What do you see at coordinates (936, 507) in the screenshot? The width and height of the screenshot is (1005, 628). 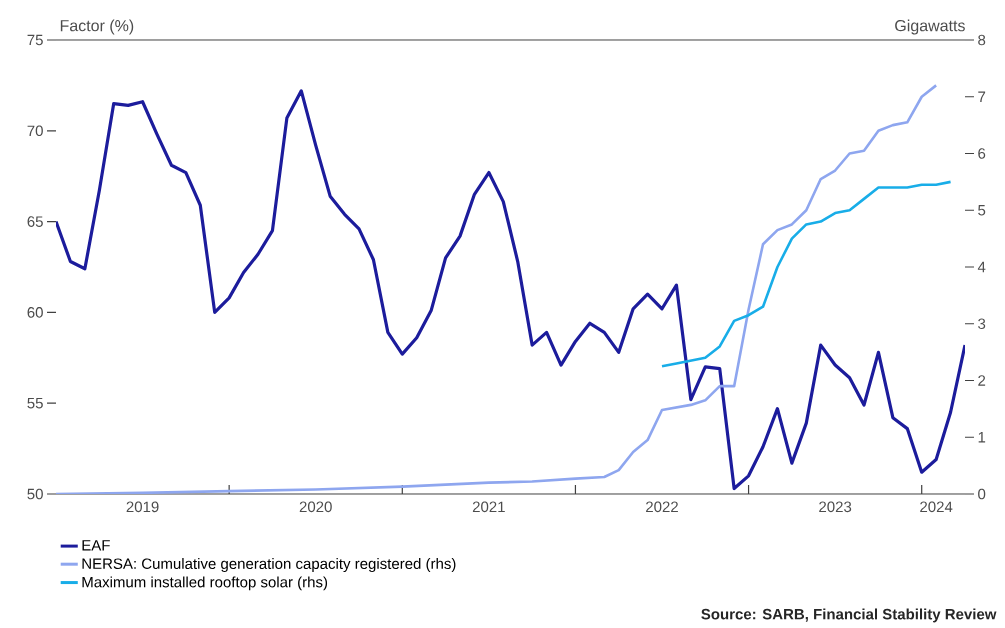 I see `x-tick-label: 2024` at bounding box center [936, 507].